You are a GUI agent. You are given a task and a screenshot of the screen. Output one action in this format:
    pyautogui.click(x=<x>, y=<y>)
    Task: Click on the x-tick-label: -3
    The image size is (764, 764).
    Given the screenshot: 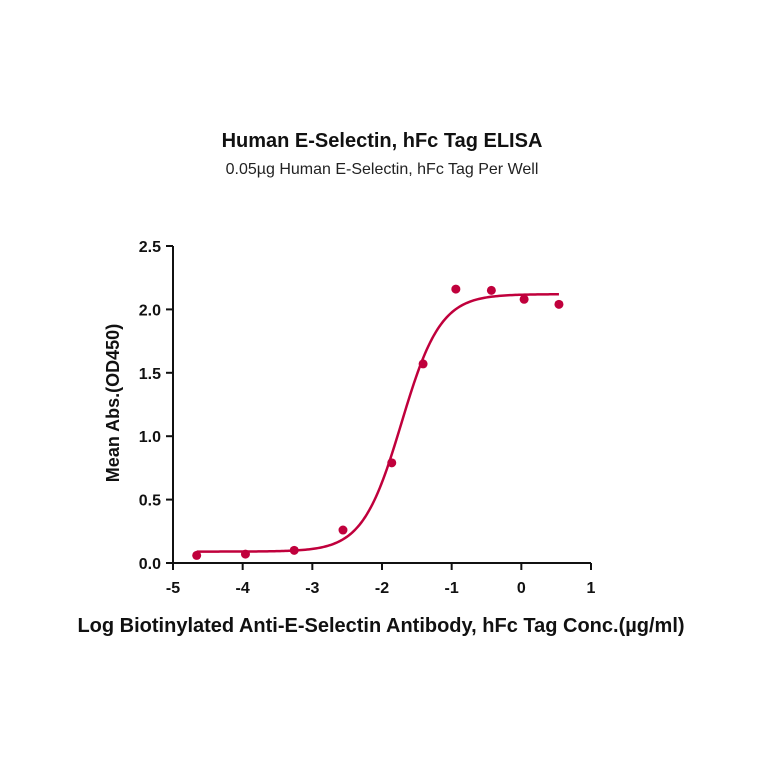 What is the action you would take?
    pyautogui.click(x=312, y=588)
    